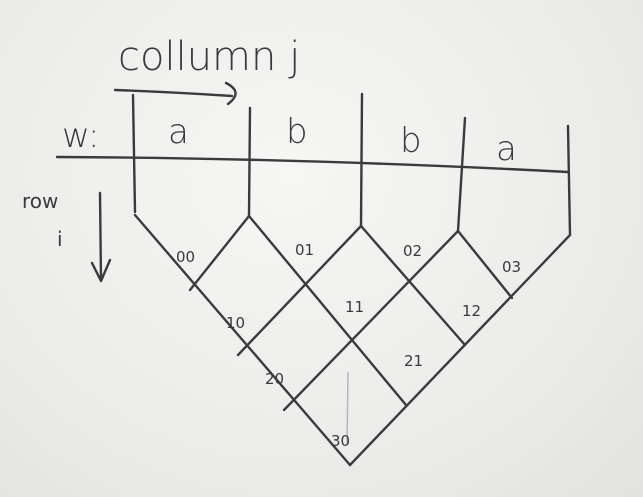 Image resolution: width=643 pixels, height=497 pixels. I want to click on word-label: w:, so click(80, 136).